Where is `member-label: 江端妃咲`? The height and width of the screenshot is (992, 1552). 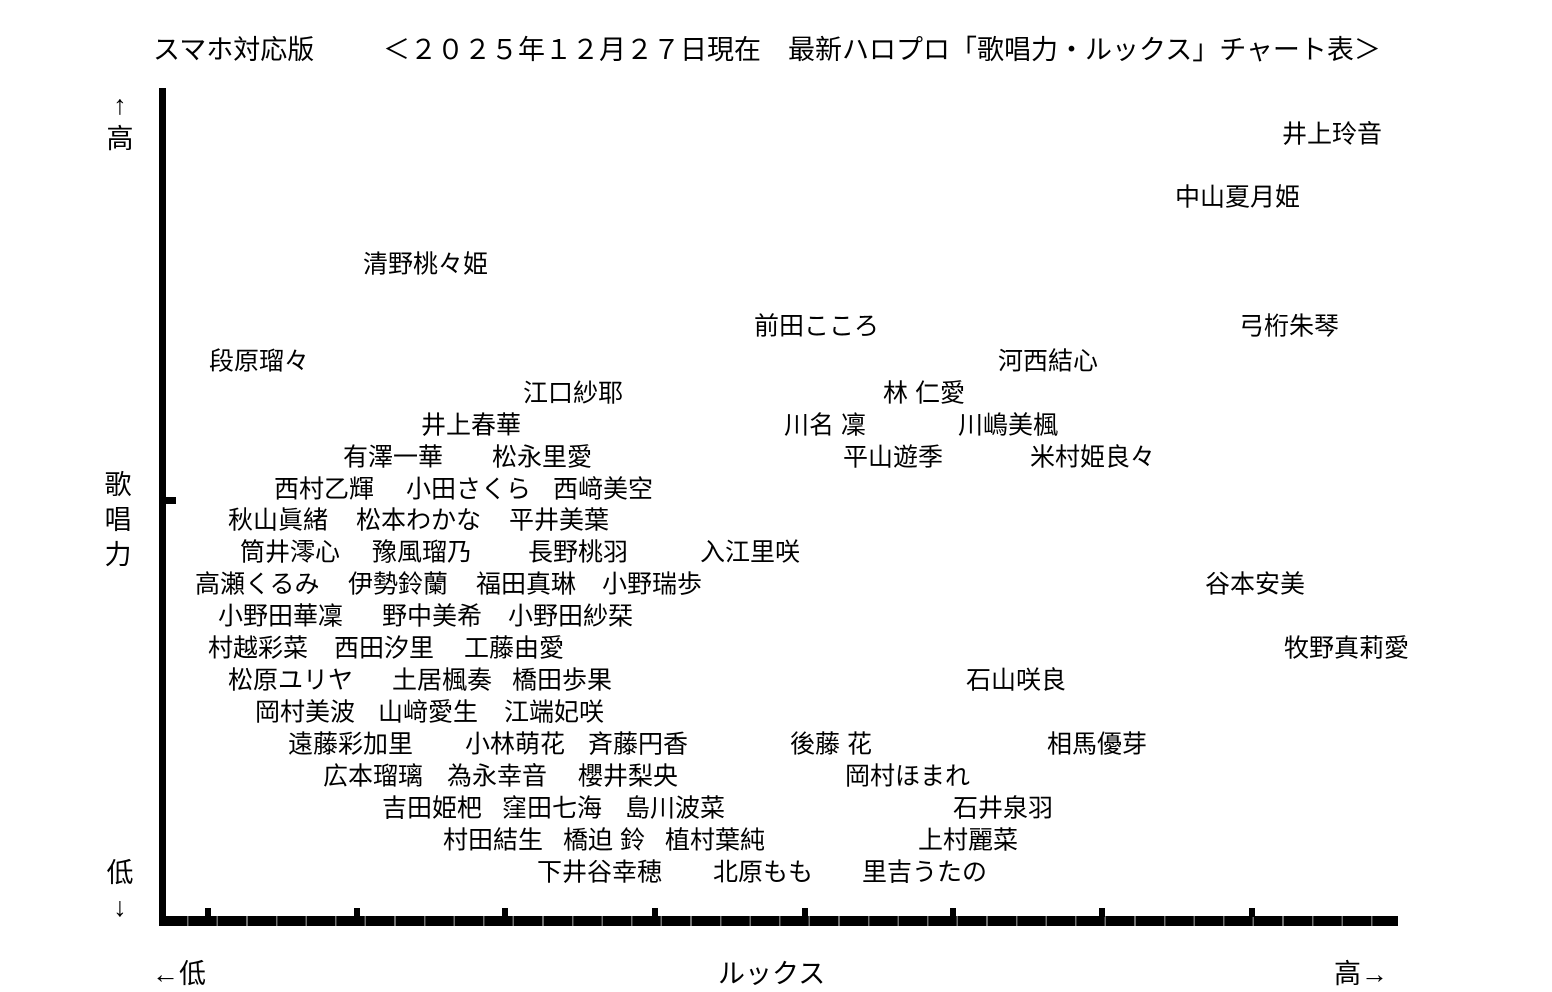 member-label: 江端妃咲 is located at coordinates (554, 712).